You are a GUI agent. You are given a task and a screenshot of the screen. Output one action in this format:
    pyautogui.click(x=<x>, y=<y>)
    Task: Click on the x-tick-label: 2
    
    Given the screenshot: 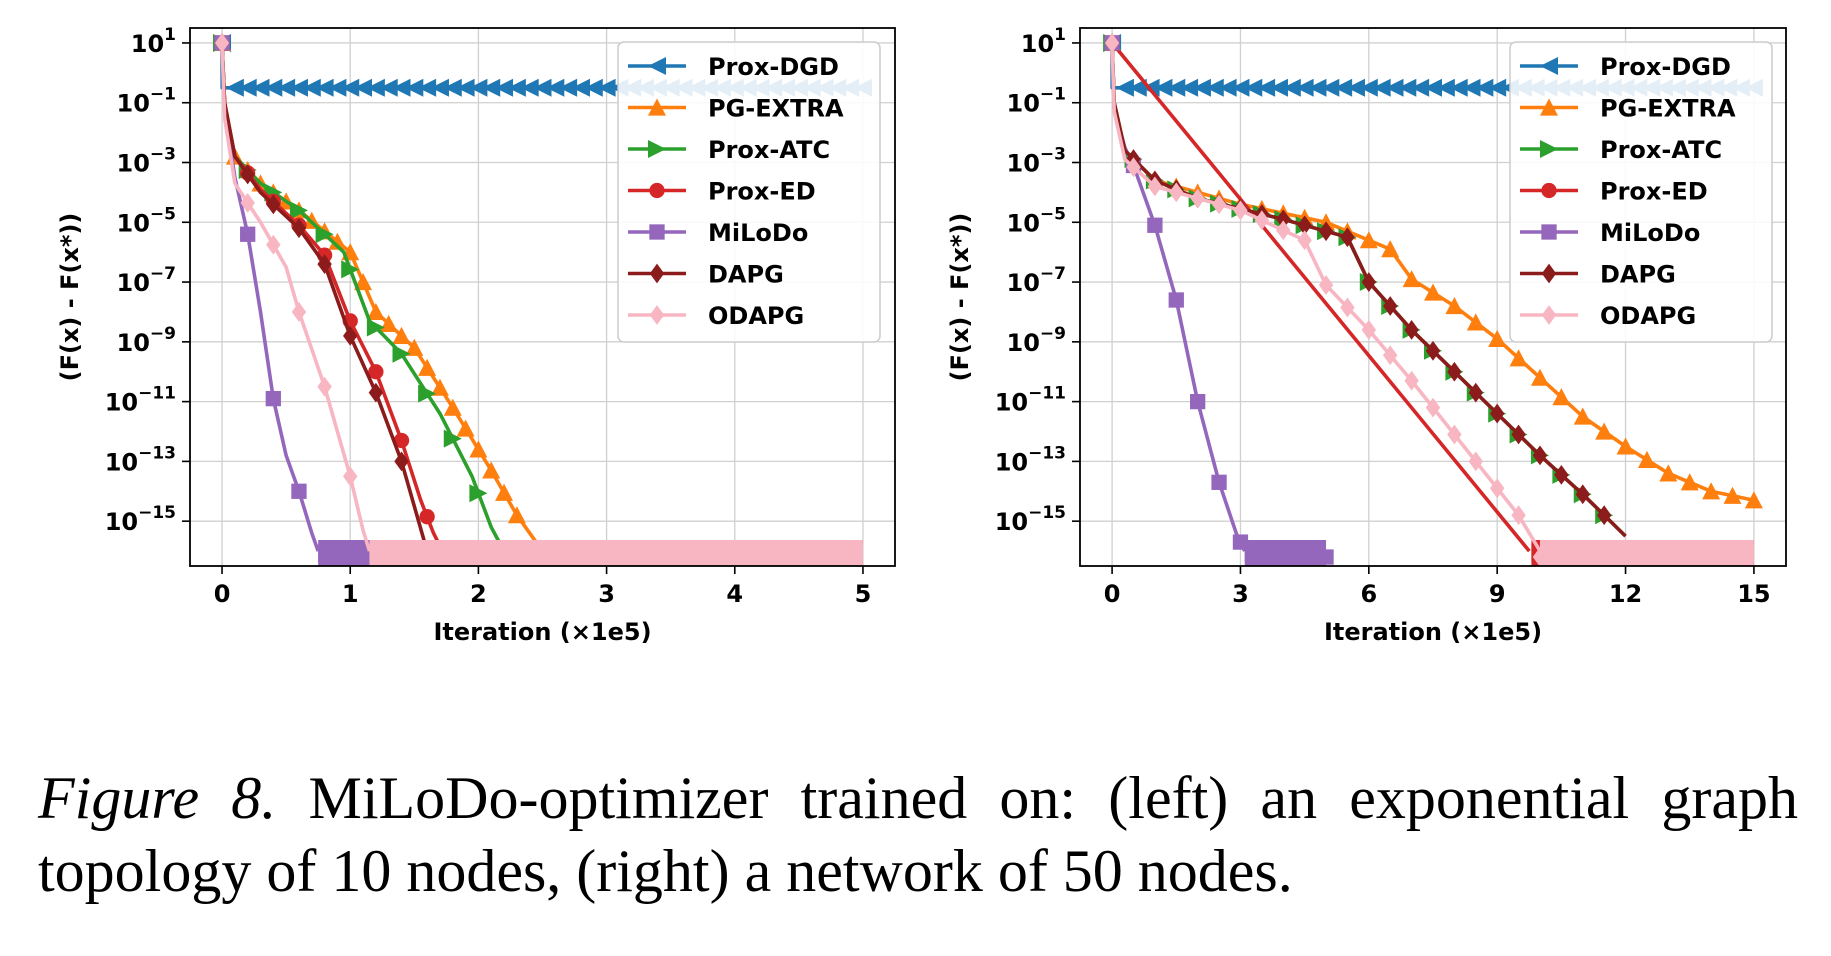 What is the action you would take?
    pyautogui.click(x=478, y=594)
    